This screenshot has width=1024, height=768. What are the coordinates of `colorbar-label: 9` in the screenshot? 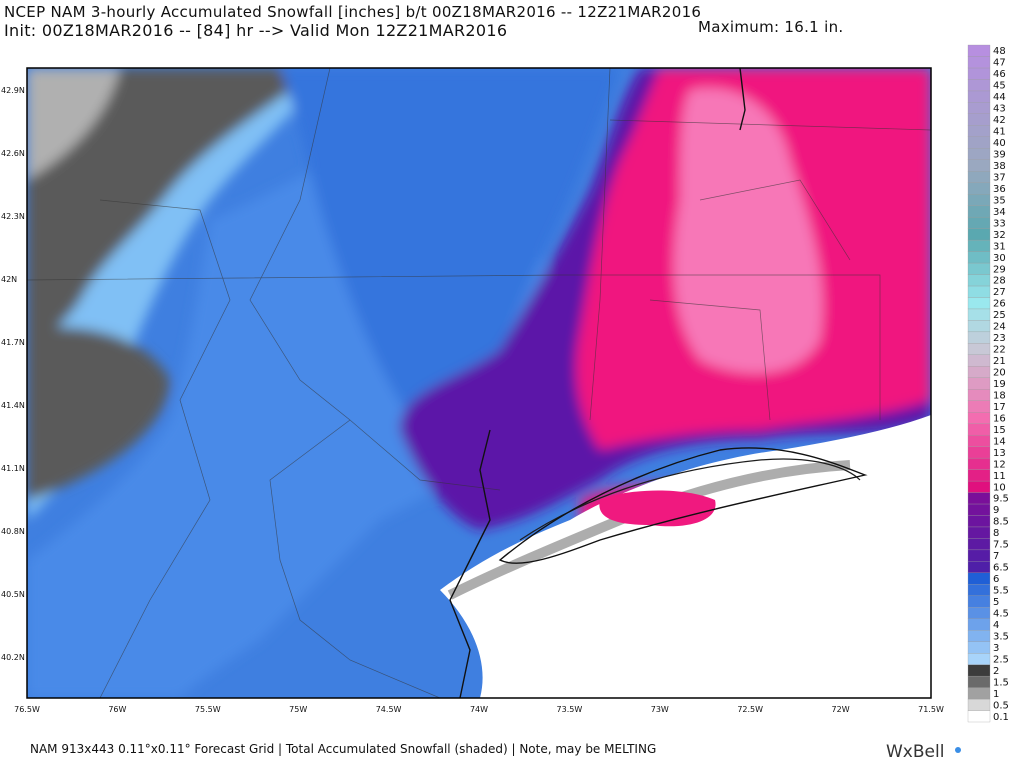 It's located at (996, 510).